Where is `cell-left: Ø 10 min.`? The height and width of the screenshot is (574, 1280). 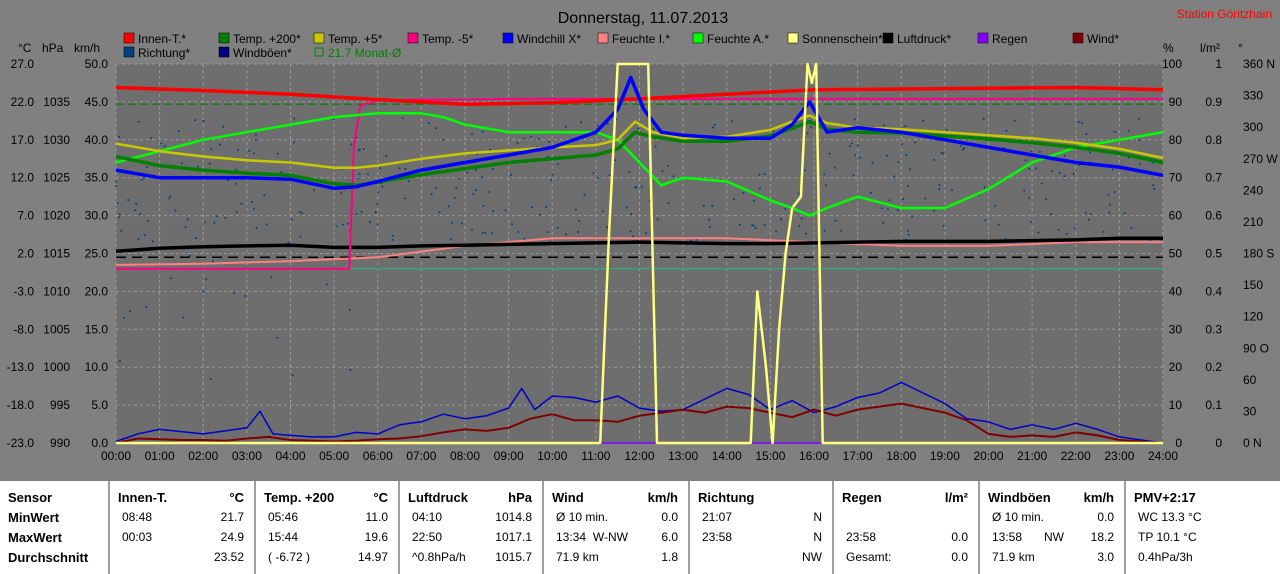
cell-left: Ø 10 min. is located at coordinates (582, 517).